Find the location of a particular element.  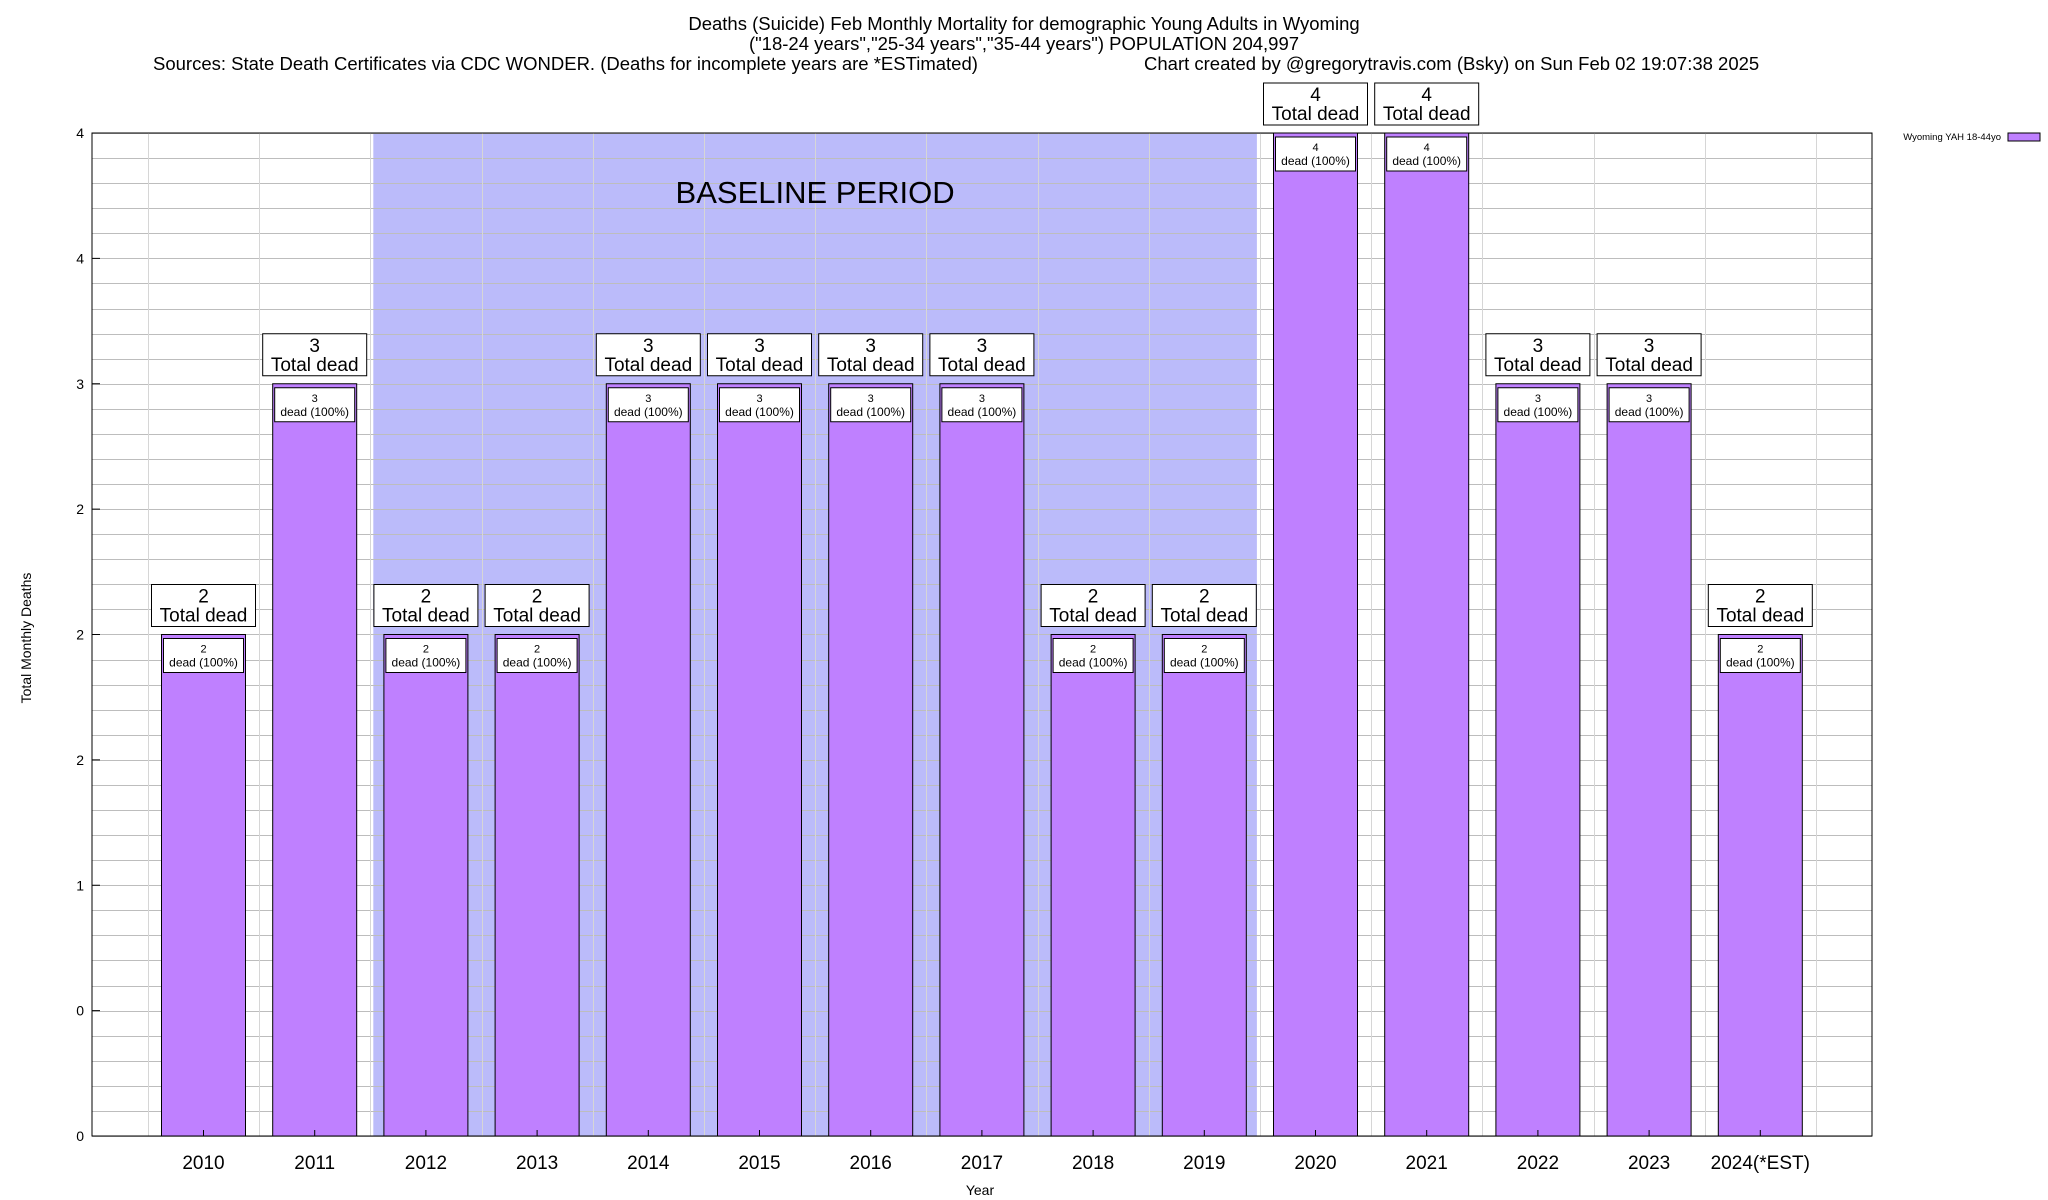

baseline-period-label: BASELINE PERIOD is located at coordinates (815, 192).